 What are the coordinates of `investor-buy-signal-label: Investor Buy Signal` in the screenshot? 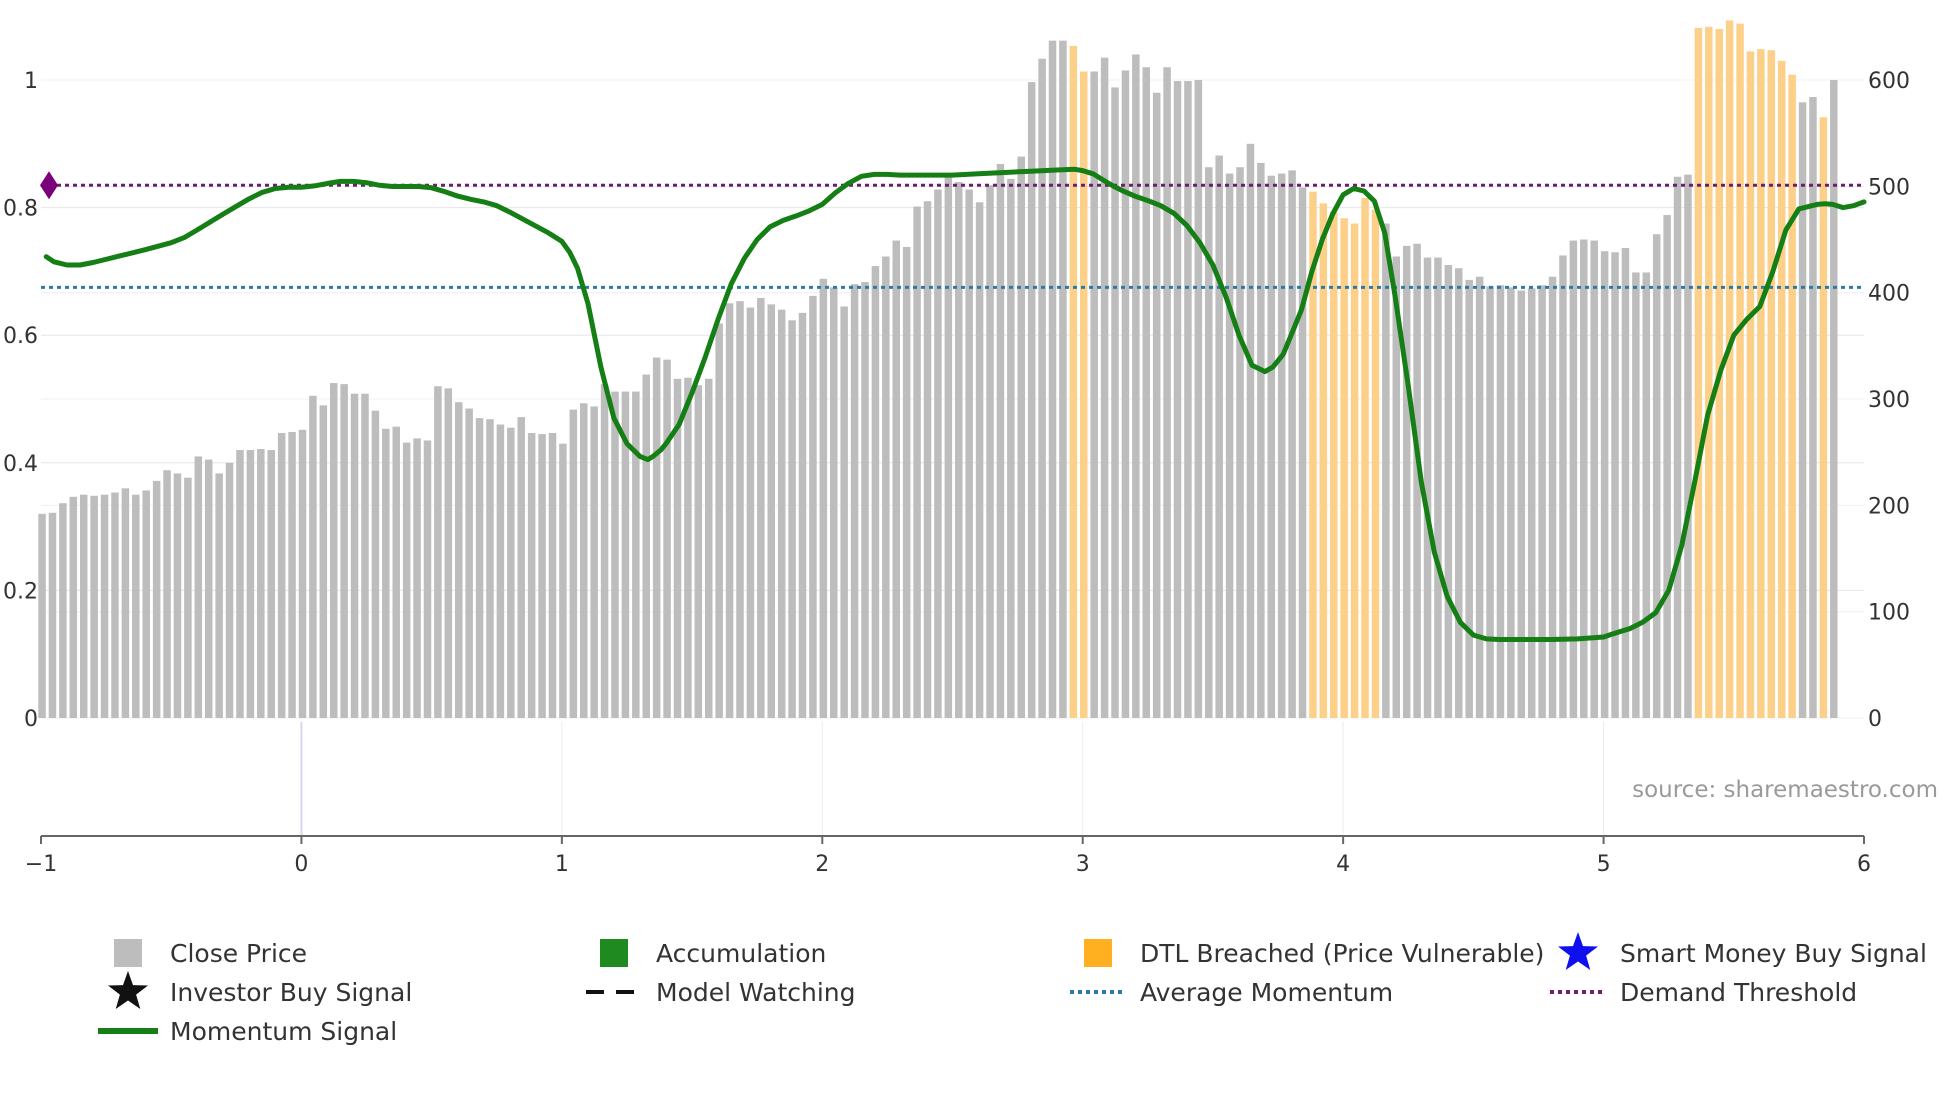 It's located at (291, 992).